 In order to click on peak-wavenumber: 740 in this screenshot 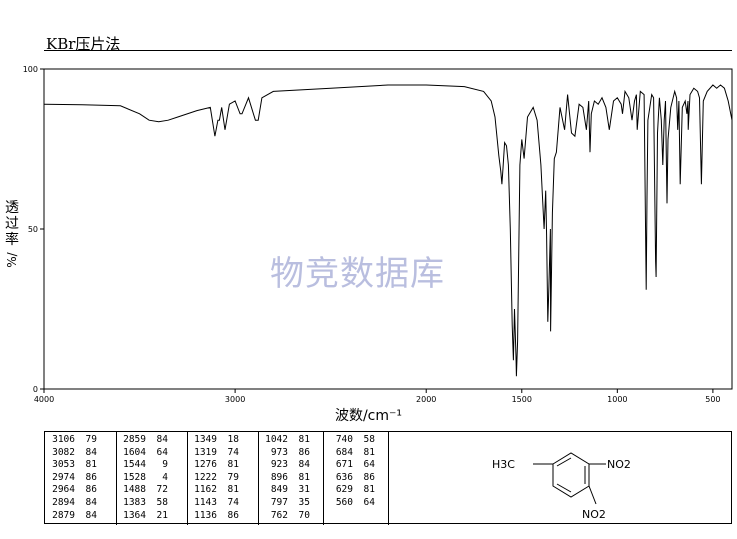, I will do `click(344, 439)`.